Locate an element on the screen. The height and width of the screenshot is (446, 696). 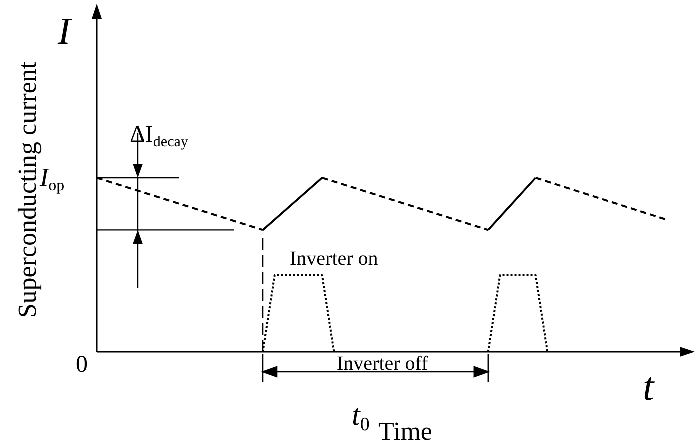
text: 0 is located at coordinates (82, 365).